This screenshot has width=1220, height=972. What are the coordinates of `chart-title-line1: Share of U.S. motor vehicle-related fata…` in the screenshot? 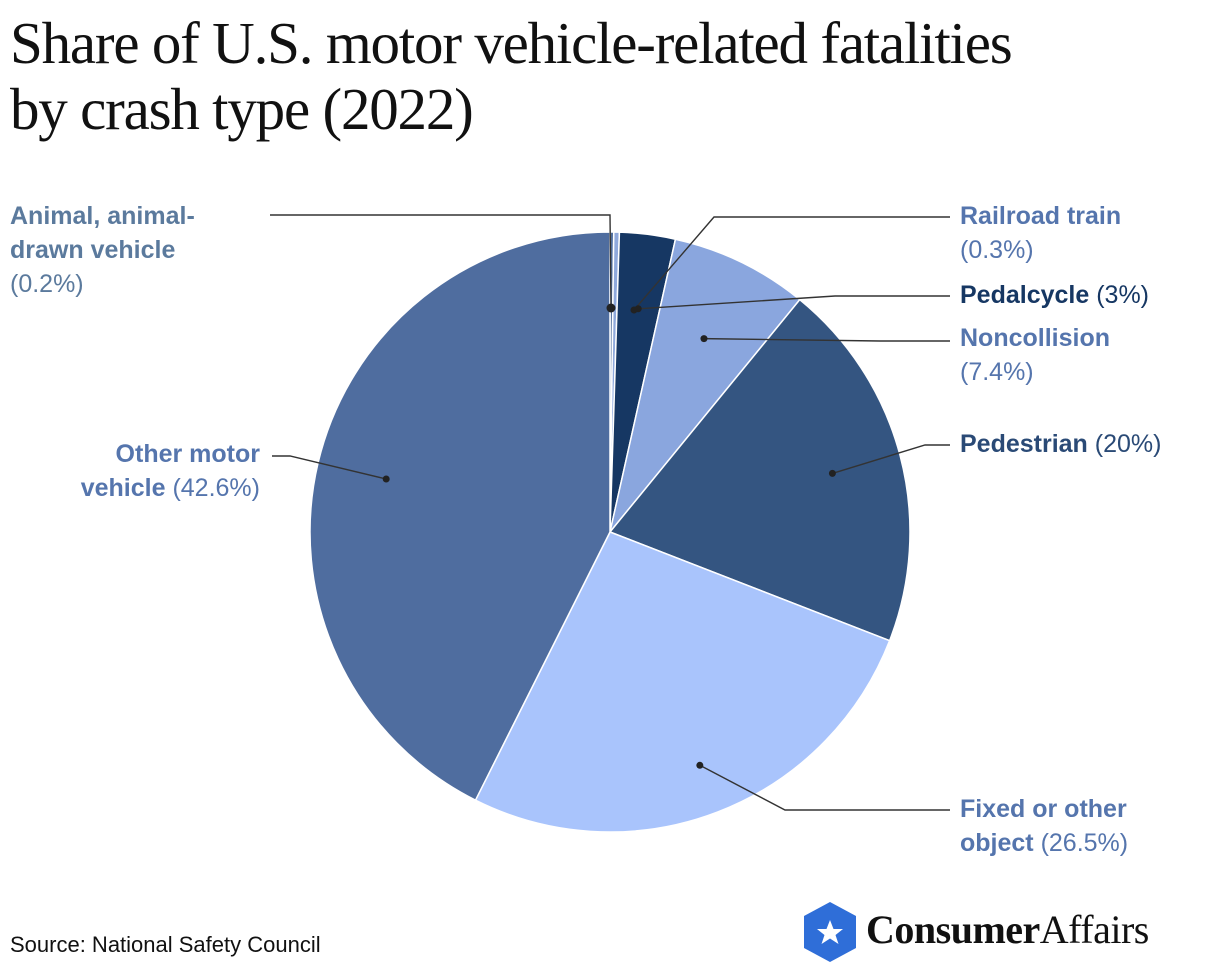 It's located at (511, 43).